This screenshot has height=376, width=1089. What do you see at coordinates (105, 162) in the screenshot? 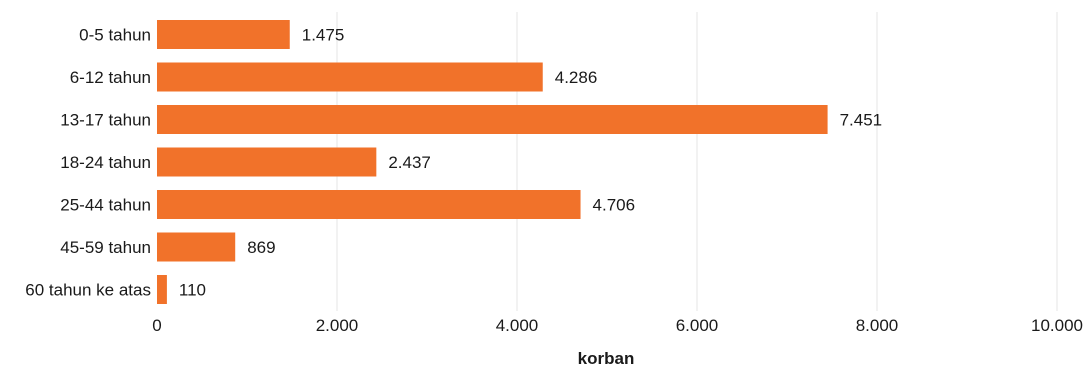
I see `category-label: 18-24 tahun` at bounding box center [105, 162].